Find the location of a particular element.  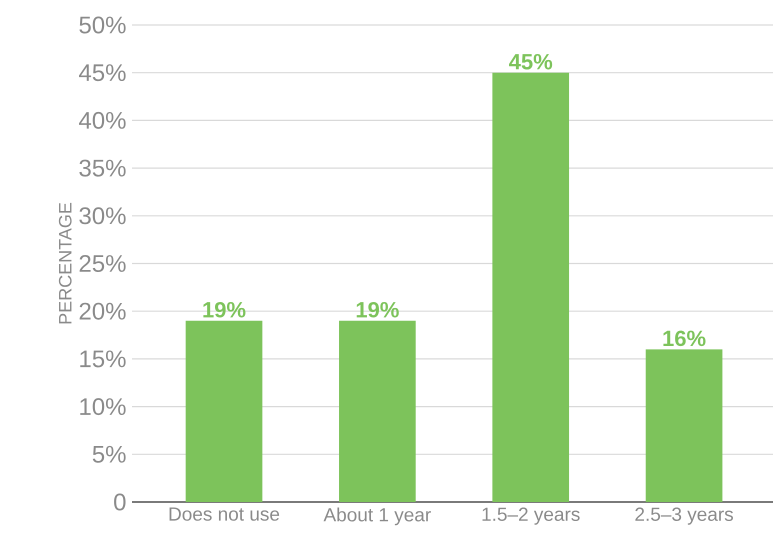

data-label: 16% is located at coordinates (684, 338).